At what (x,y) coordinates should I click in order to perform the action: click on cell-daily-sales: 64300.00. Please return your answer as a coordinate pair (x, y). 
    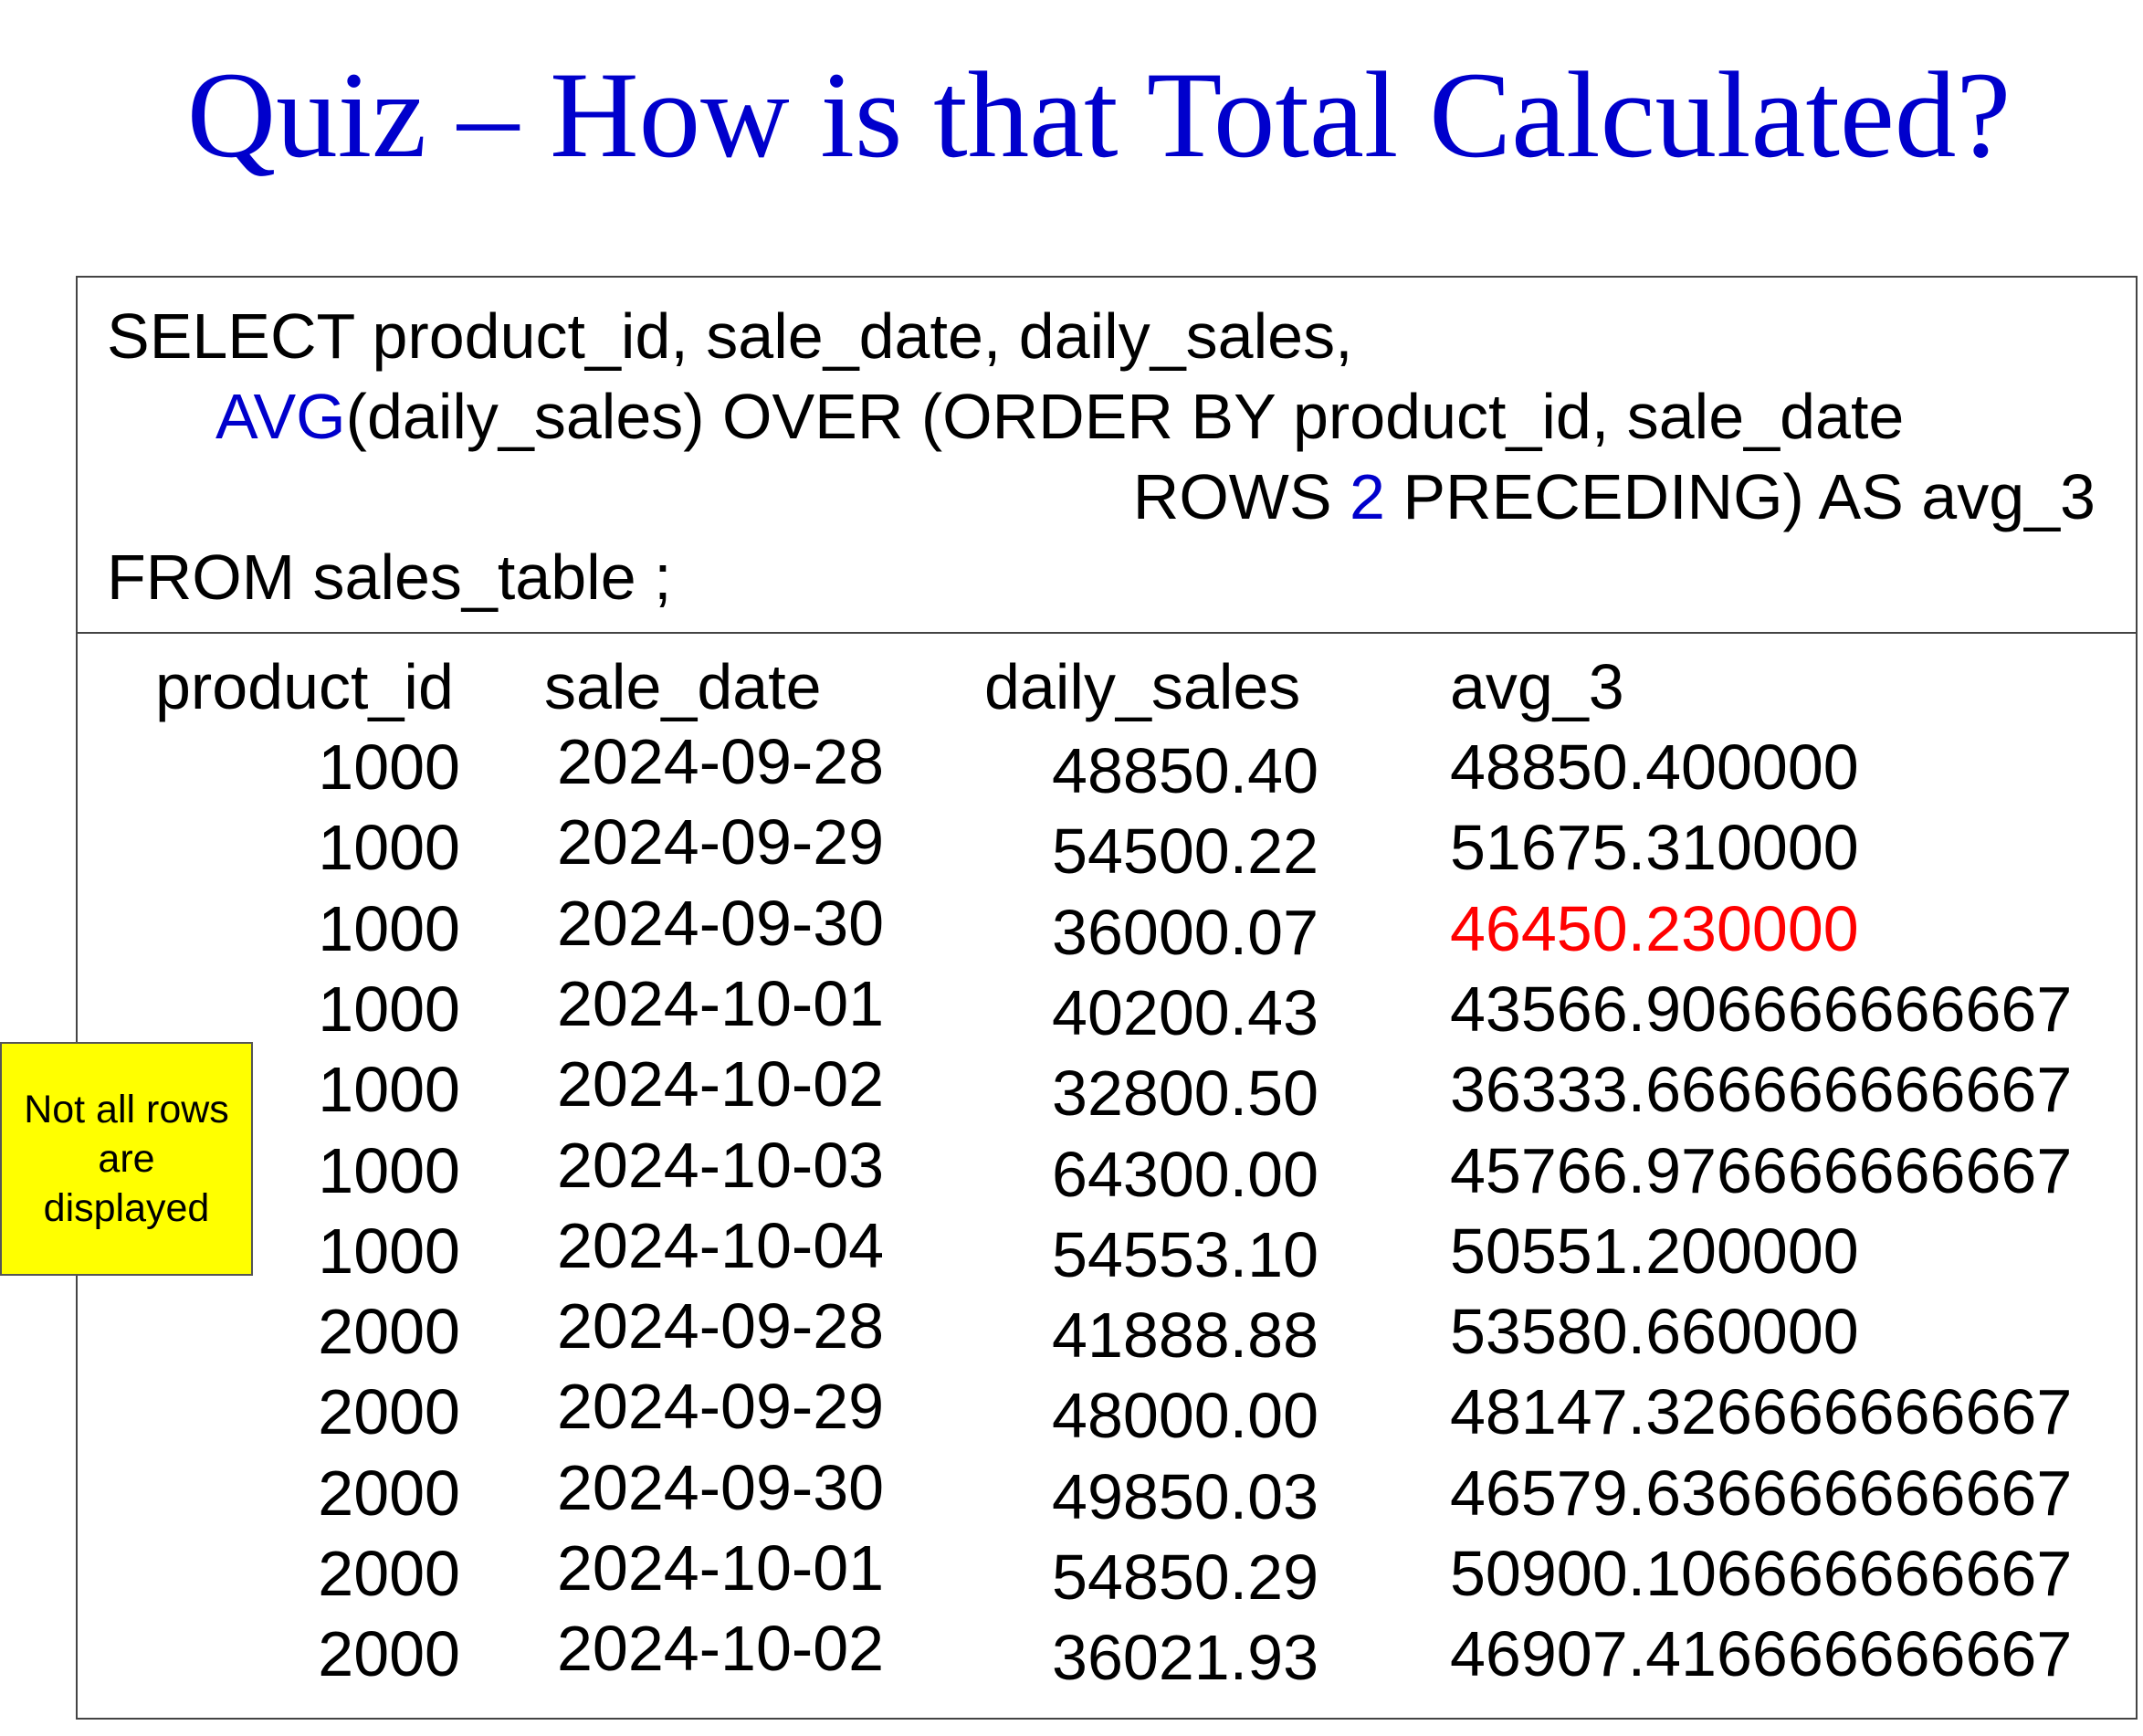
    Looking at the image, I should click on (1185, 1174).